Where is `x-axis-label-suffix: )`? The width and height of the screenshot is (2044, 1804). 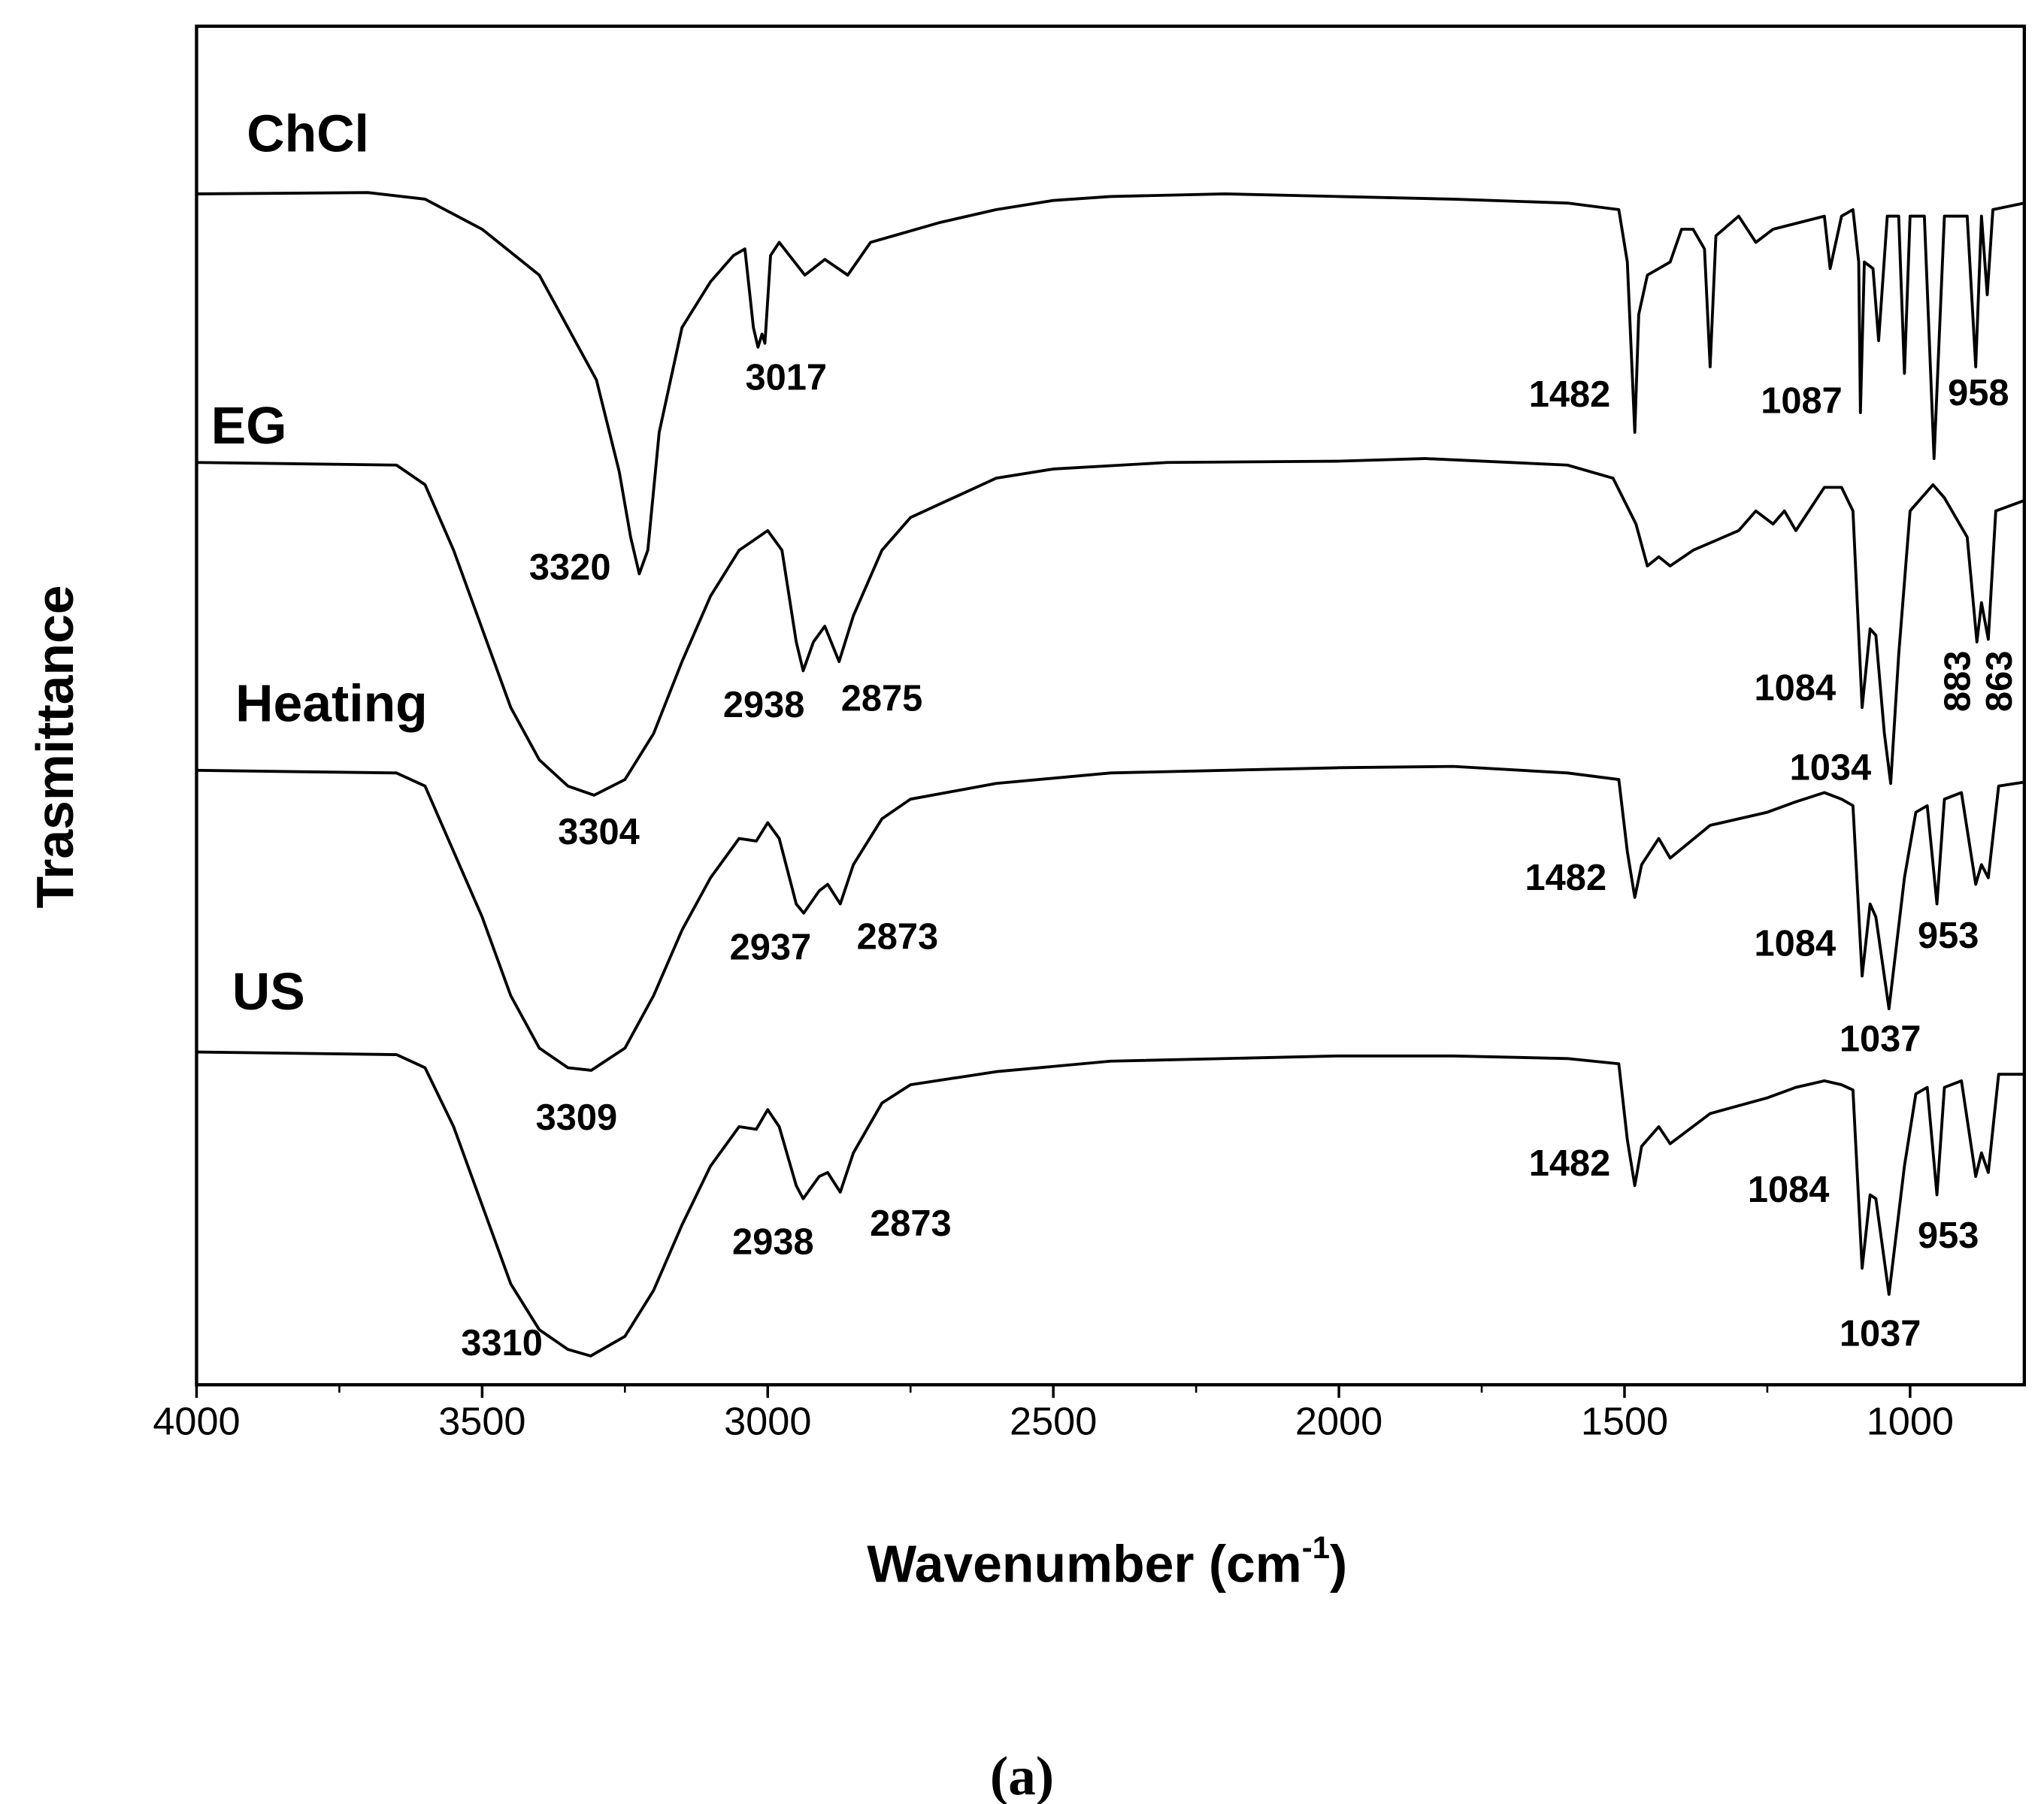
x-axis-label-suffix: ) is located at coordinates (1338, 1565).